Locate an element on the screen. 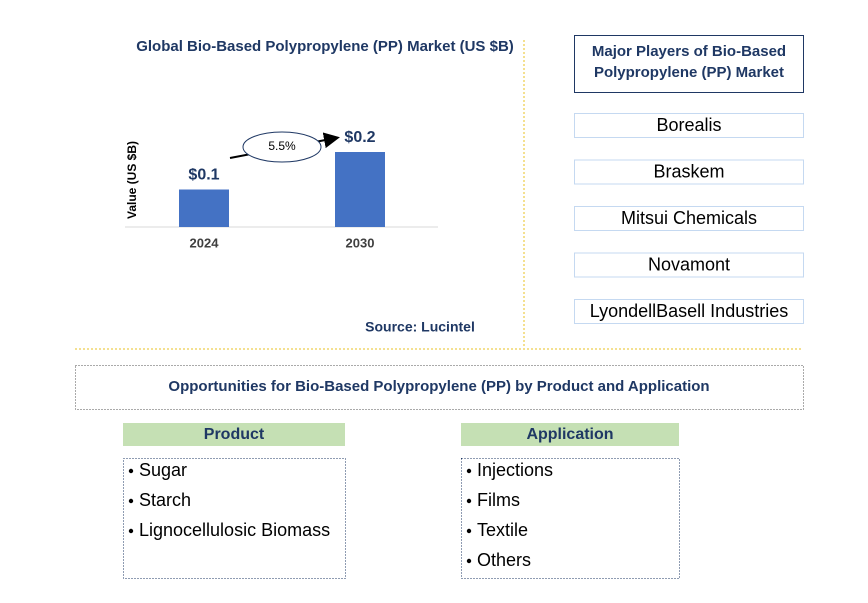 This screenshot has height=603, width=868. player-name: Borealis is located at coordinates (688, 125).